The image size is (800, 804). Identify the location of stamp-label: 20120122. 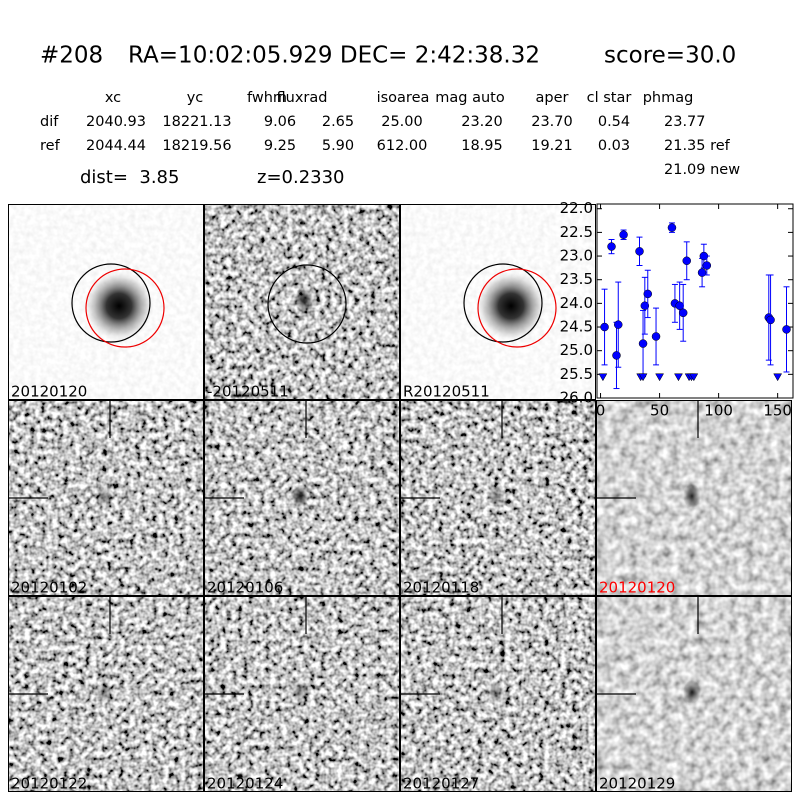
(49, 784).